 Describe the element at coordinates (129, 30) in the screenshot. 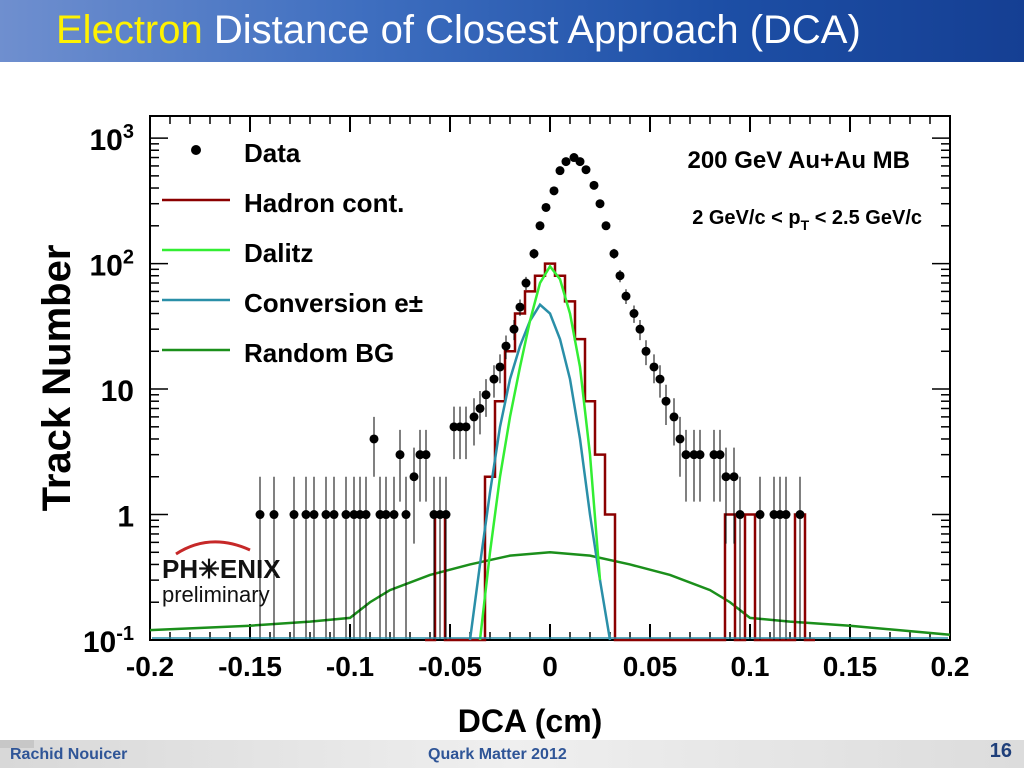

I see `title-highlight: Electron` at that location.